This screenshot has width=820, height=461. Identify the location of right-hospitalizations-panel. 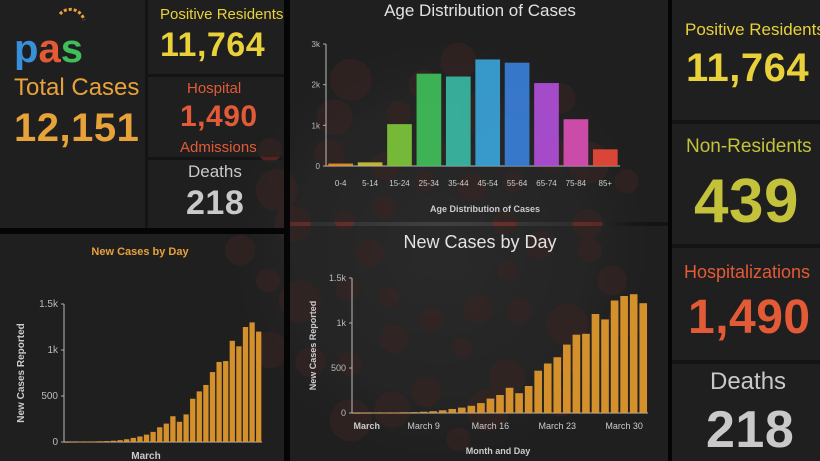
(746, 304).